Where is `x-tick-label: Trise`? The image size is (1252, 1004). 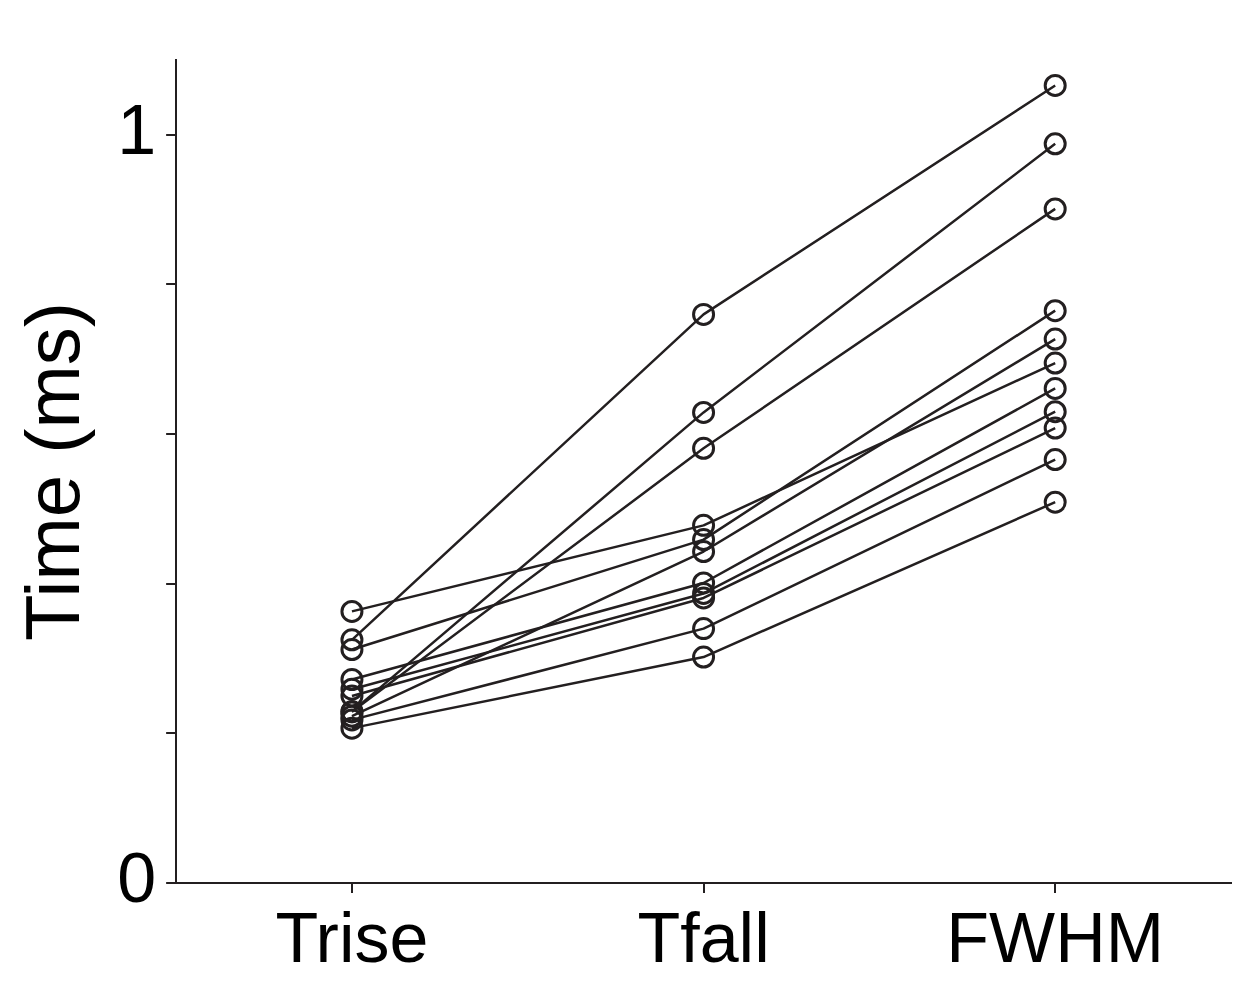 x-tick-label: Trise is located at coordinates (352, 938).